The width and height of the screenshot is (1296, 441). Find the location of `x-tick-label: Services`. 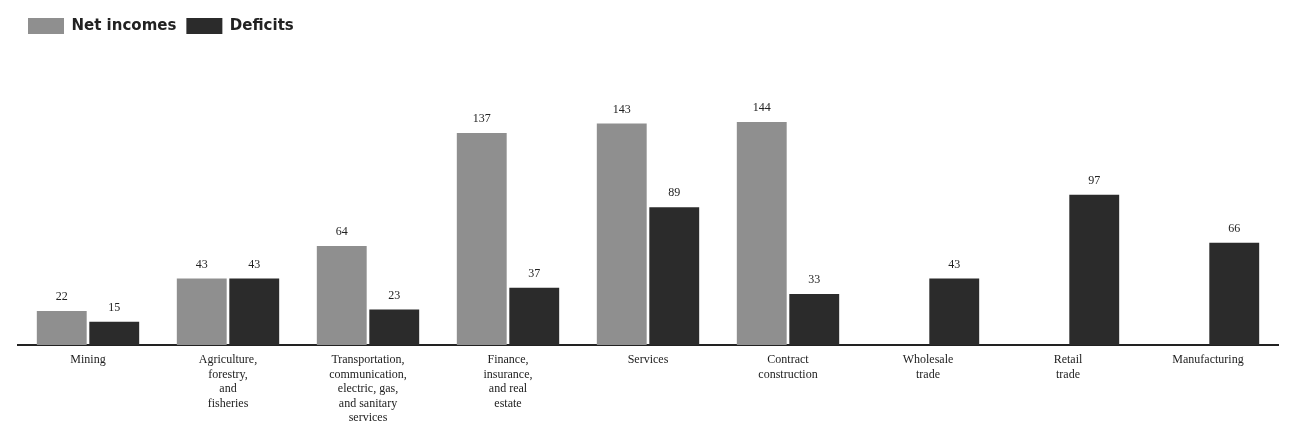

x-tick-label: Services is located at coordinates (648, 359).